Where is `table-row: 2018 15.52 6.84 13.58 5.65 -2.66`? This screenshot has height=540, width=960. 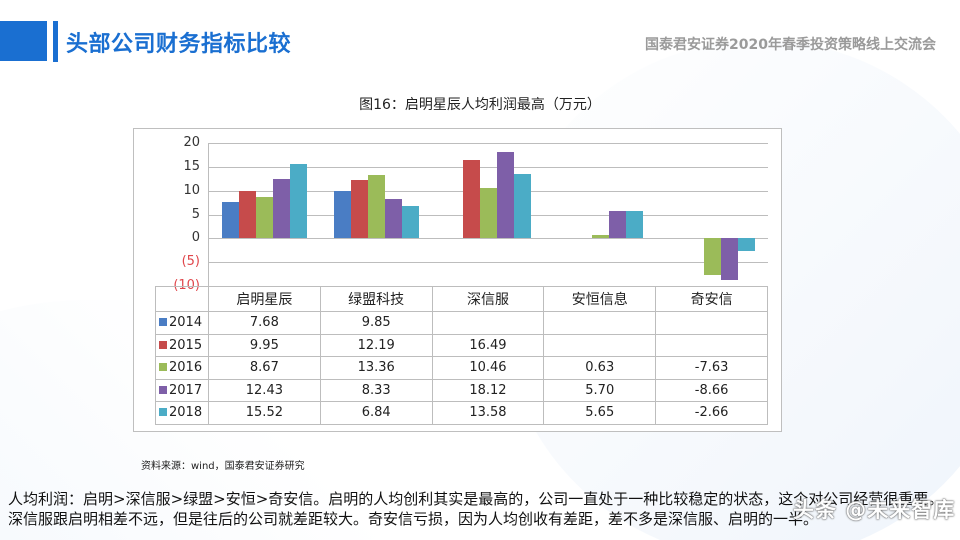 table-row: 2018 15.52 6.84 13.58 5.65 -2.66 is located at coordinates (461, 413).